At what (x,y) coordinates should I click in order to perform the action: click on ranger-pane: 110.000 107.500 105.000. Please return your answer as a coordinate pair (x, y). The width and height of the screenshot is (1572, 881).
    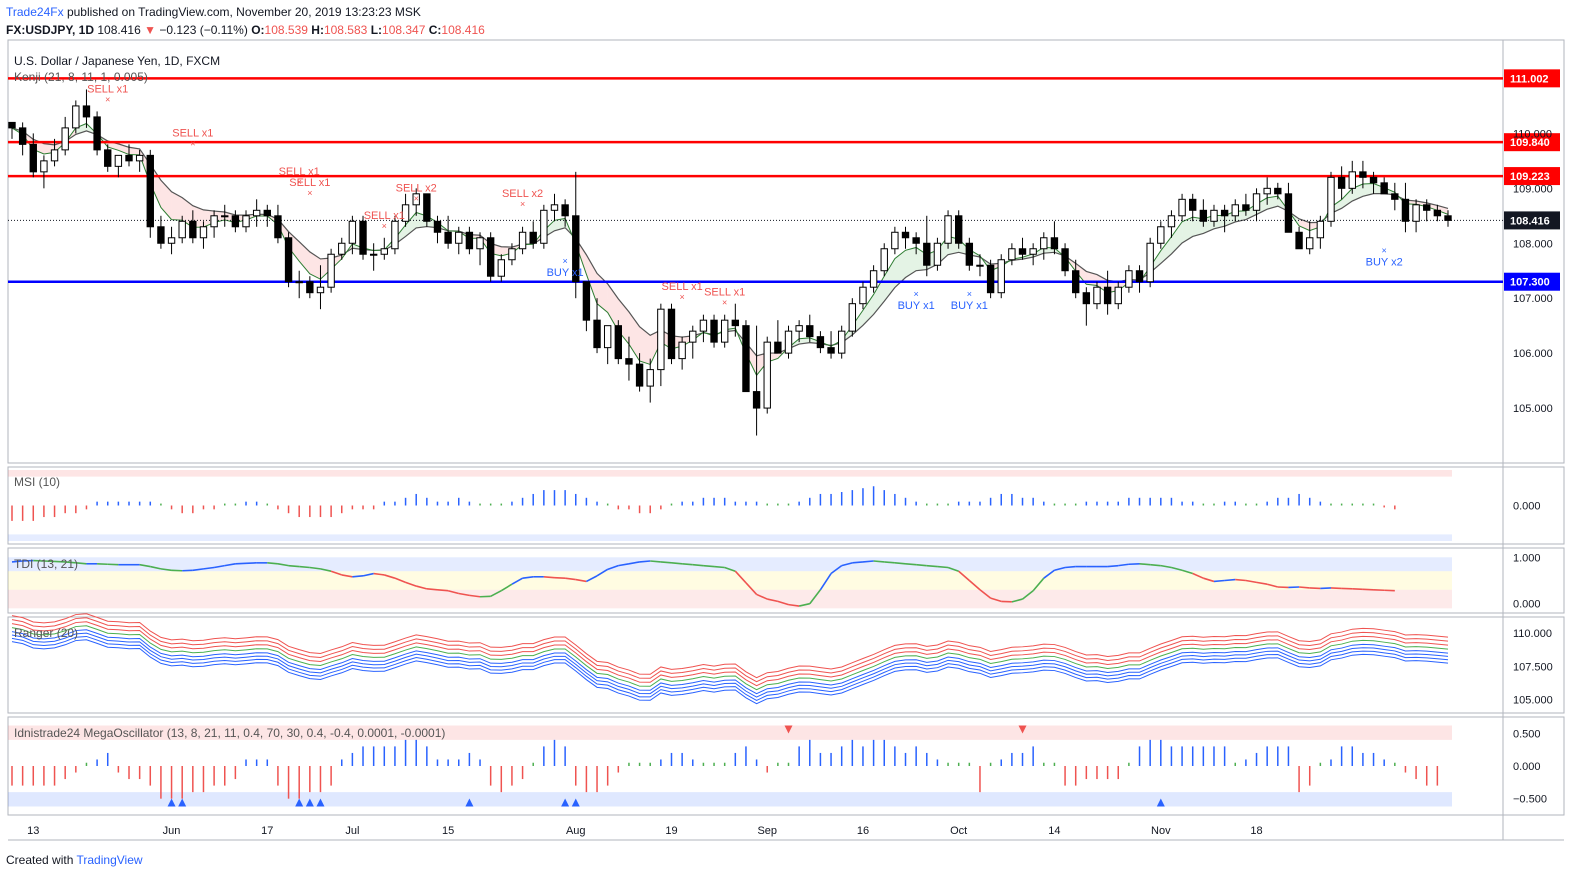
    Looking at the image, I should click on (782, 660).